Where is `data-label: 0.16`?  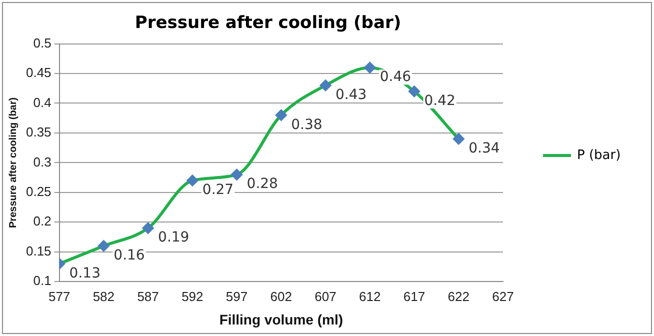
data-label: 0.16 is located at coordinates (129, 256).